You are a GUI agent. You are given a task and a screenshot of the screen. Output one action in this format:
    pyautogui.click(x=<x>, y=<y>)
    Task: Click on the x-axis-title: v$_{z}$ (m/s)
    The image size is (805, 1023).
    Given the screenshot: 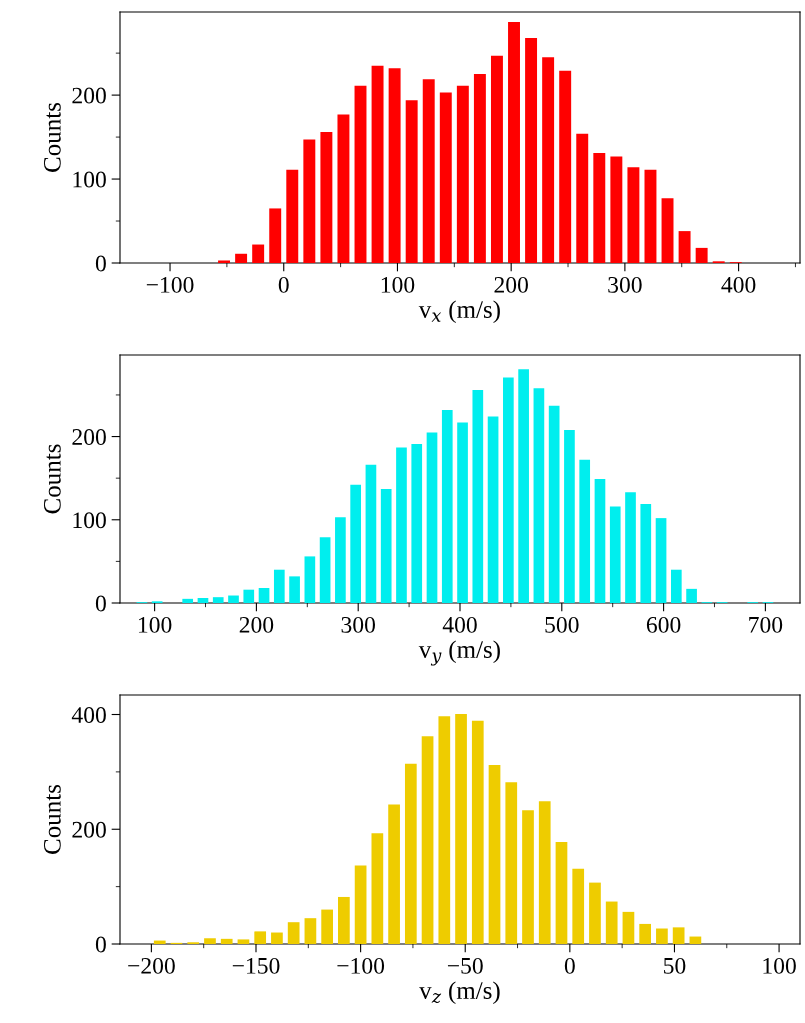 What is the action you would take?
    pyautogui.click(x=459, y=993)
    